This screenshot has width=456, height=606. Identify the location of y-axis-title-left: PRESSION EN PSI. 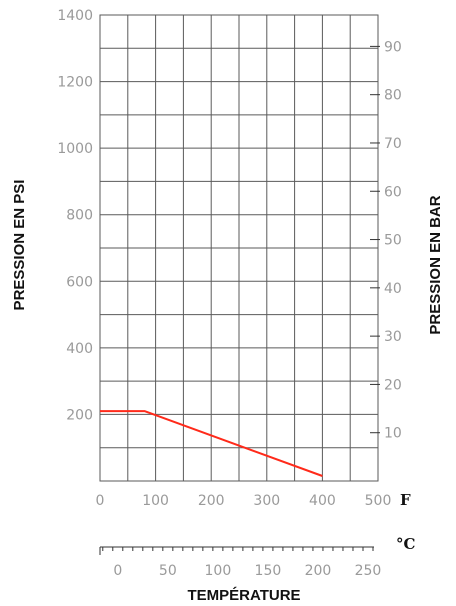
(19, 245).